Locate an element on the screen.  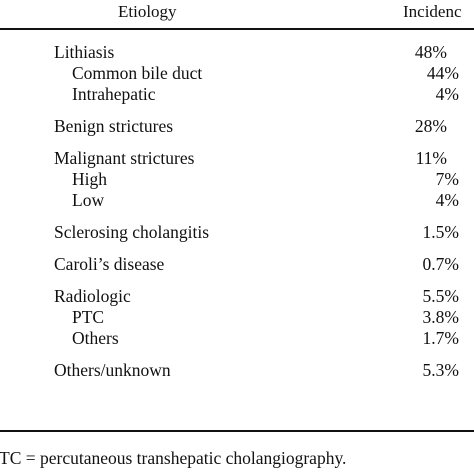
table-bottom-rule is located at coordinates (237, 431).